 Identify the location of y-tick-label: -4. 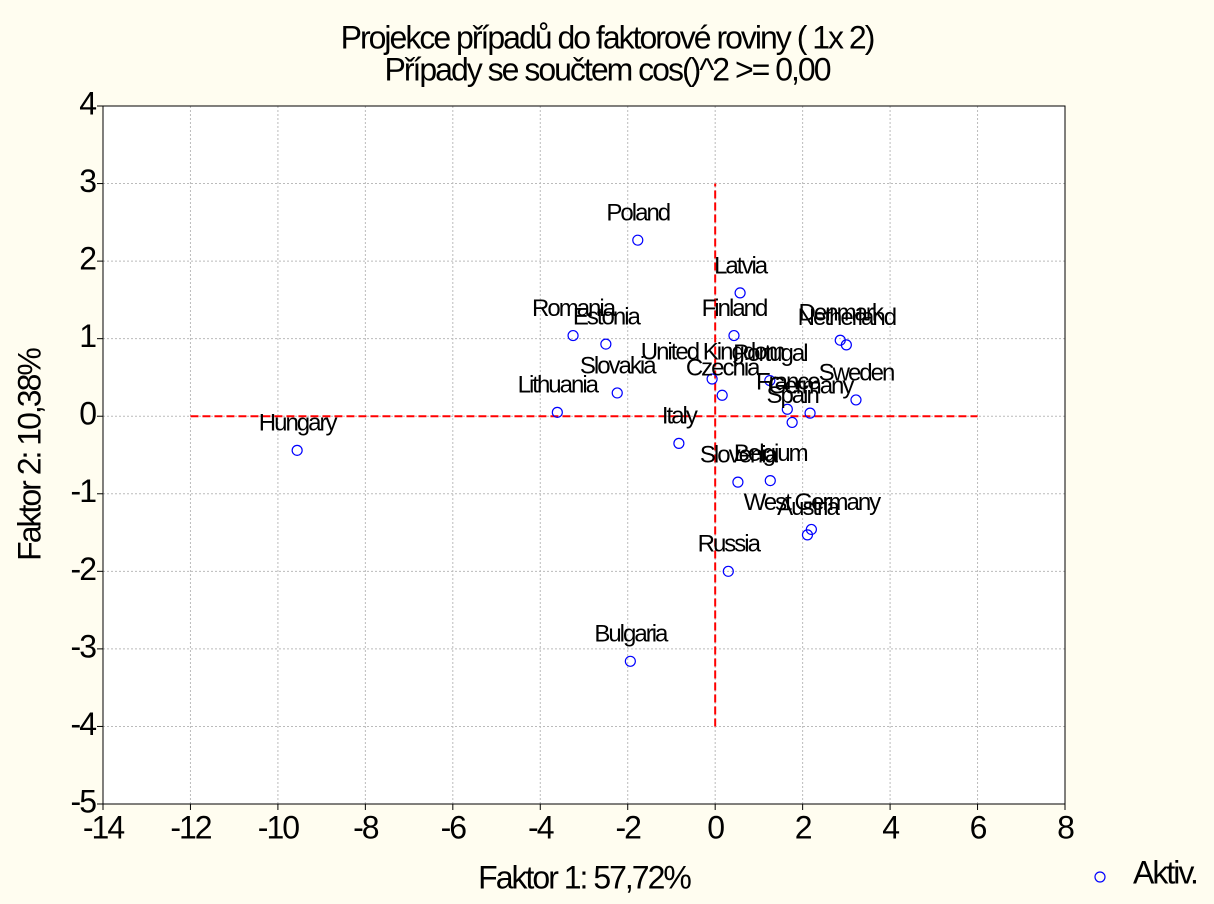
(84, 724).